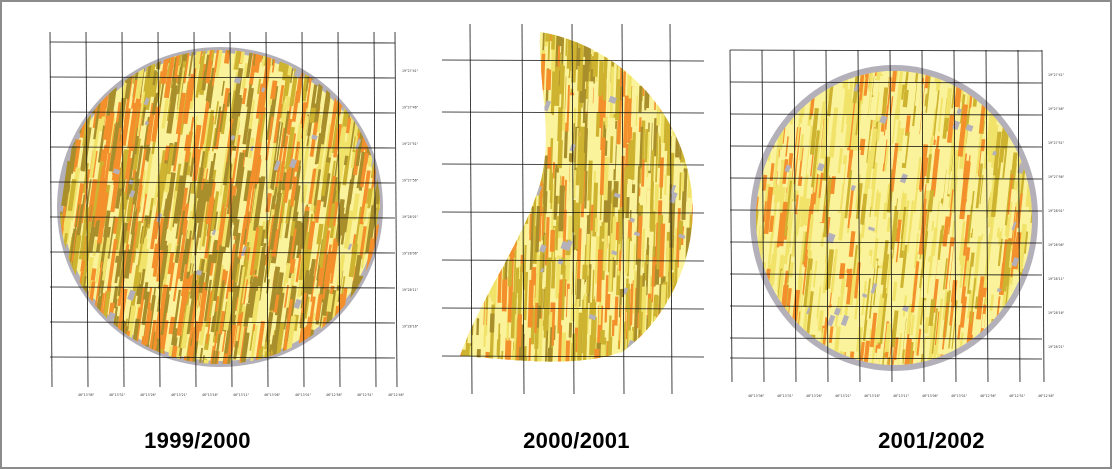 The height and width of the screenshot is (469, 1112). I want to click on longitude-tick-label: 46°13'06", so click(272, 395).